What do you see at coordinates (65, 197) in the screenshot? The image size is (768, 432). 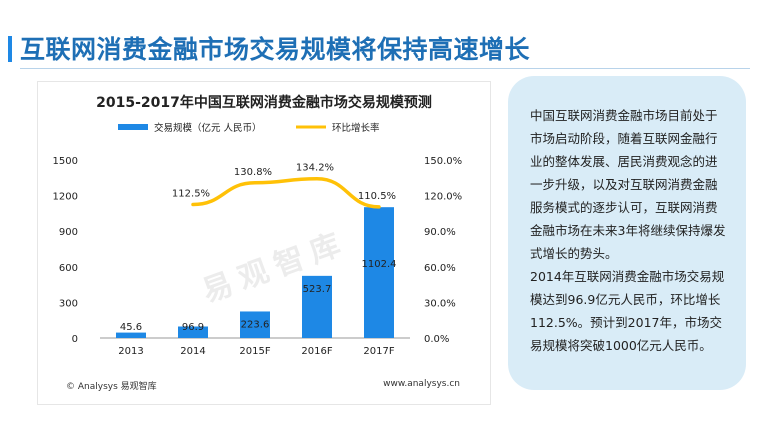 I see `y-tick-label-left: 1200` at bounding box center [65, 197].